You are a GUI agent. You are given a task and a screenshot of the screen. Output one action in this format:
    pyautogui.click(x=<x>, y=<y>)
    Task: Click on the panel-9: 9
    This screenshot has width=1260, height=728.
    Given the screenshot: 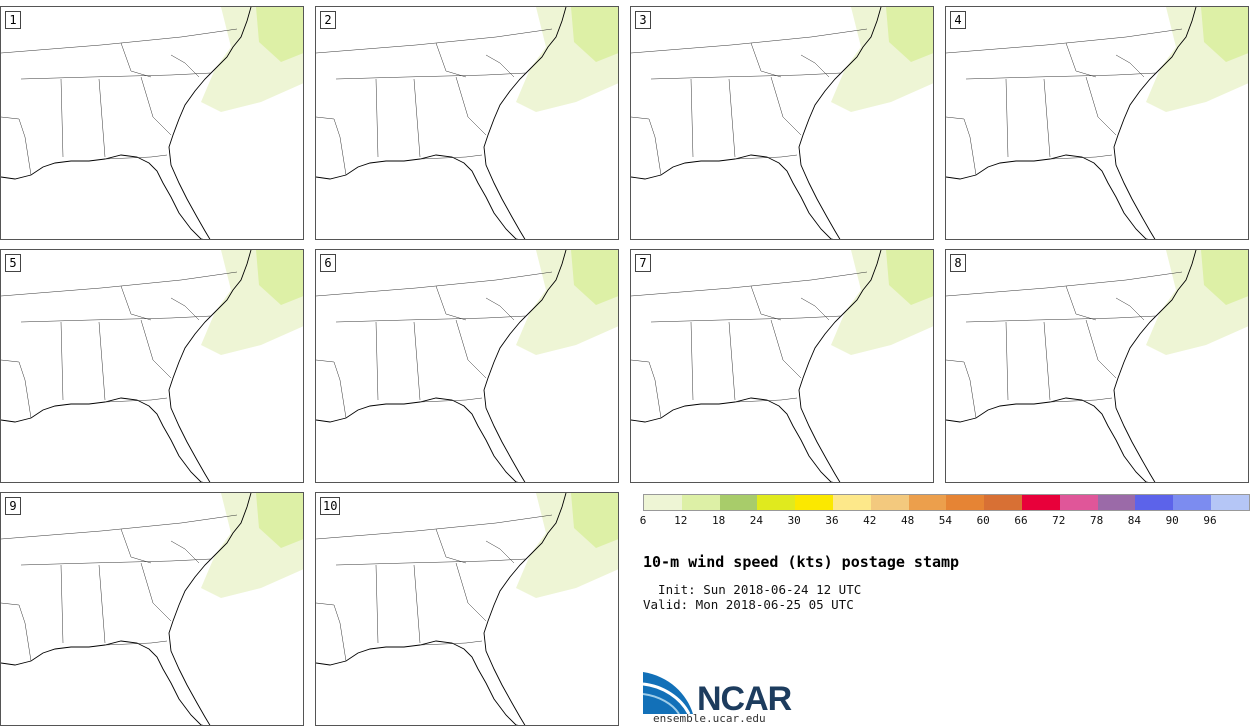 What is the action you would take?
    pyautogui.click(x=152, y=609)
    